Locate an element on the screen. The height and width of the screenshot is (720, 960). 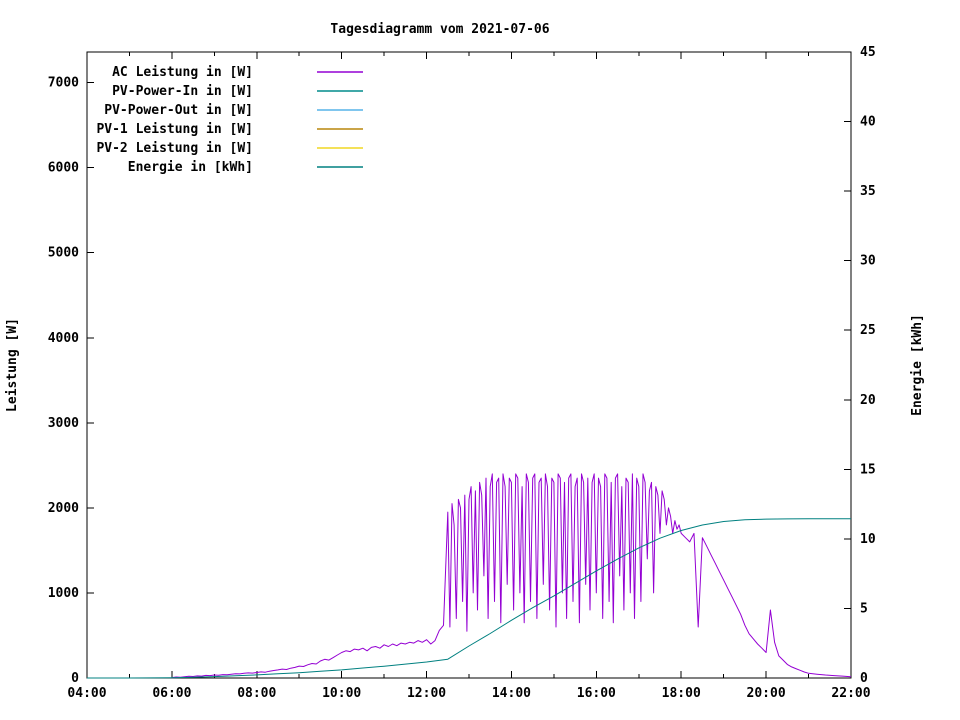
x-tick-label: 04:00 is located at coordinates (86, 693).